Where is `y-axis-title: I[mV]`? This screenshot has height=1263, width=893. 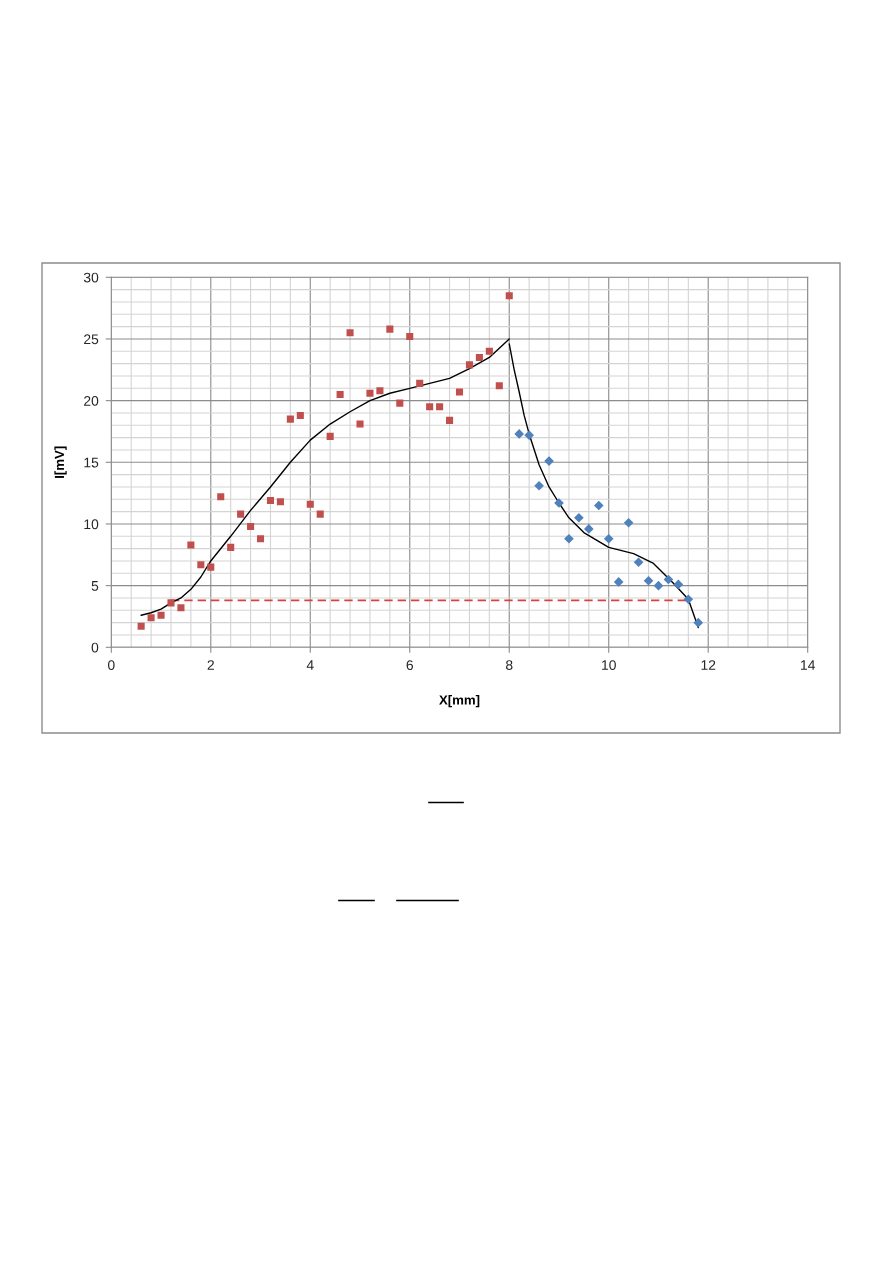
y-axis-title: I[mV] is located at coordinates (60, 462).